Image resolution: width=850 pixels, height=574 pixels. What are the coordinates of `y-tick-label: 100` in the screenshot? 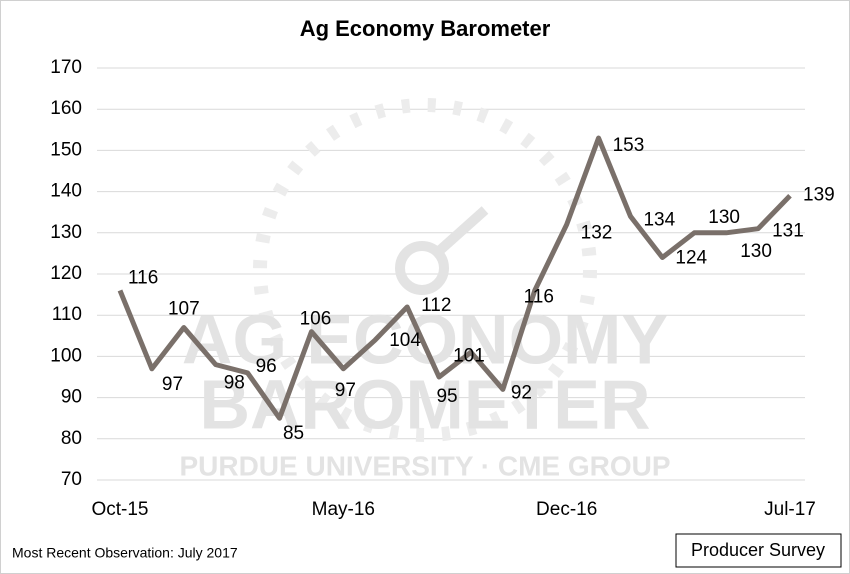 It's located at (66, 355).